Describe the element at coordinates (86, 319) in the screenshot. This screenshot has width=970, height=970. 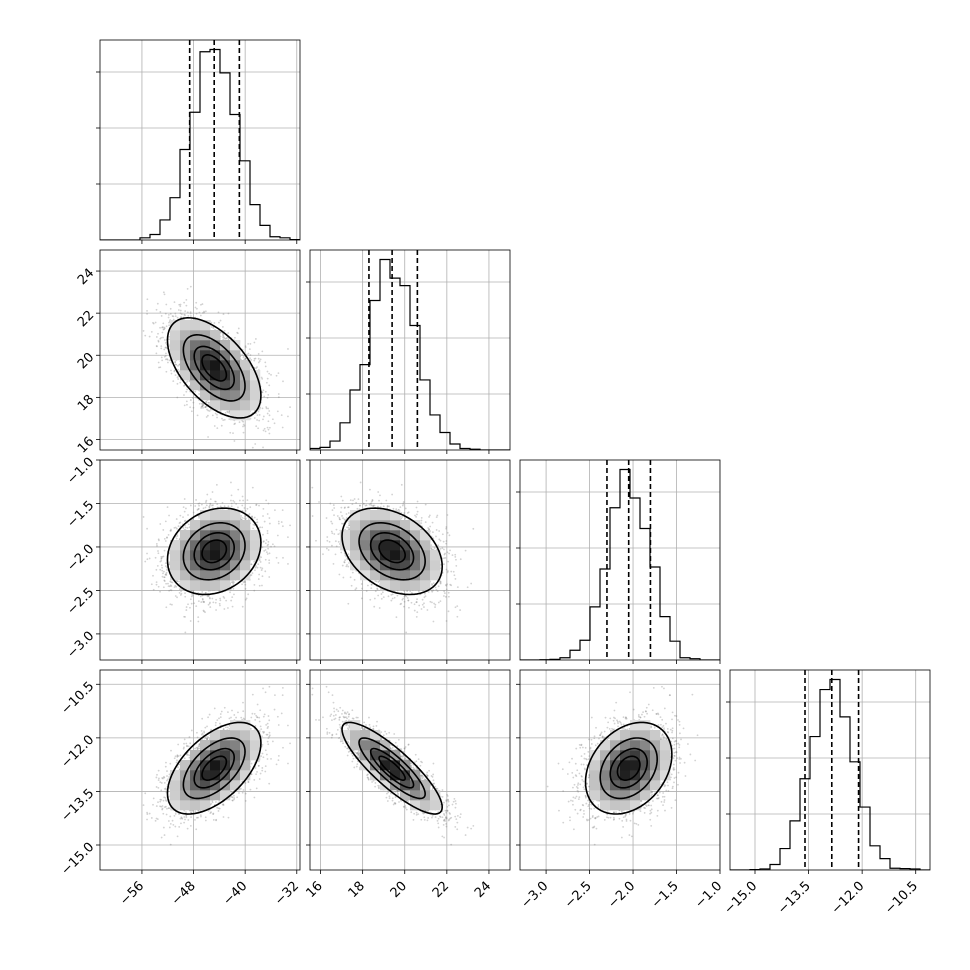
I see `y-tick-label: 22` at that location.